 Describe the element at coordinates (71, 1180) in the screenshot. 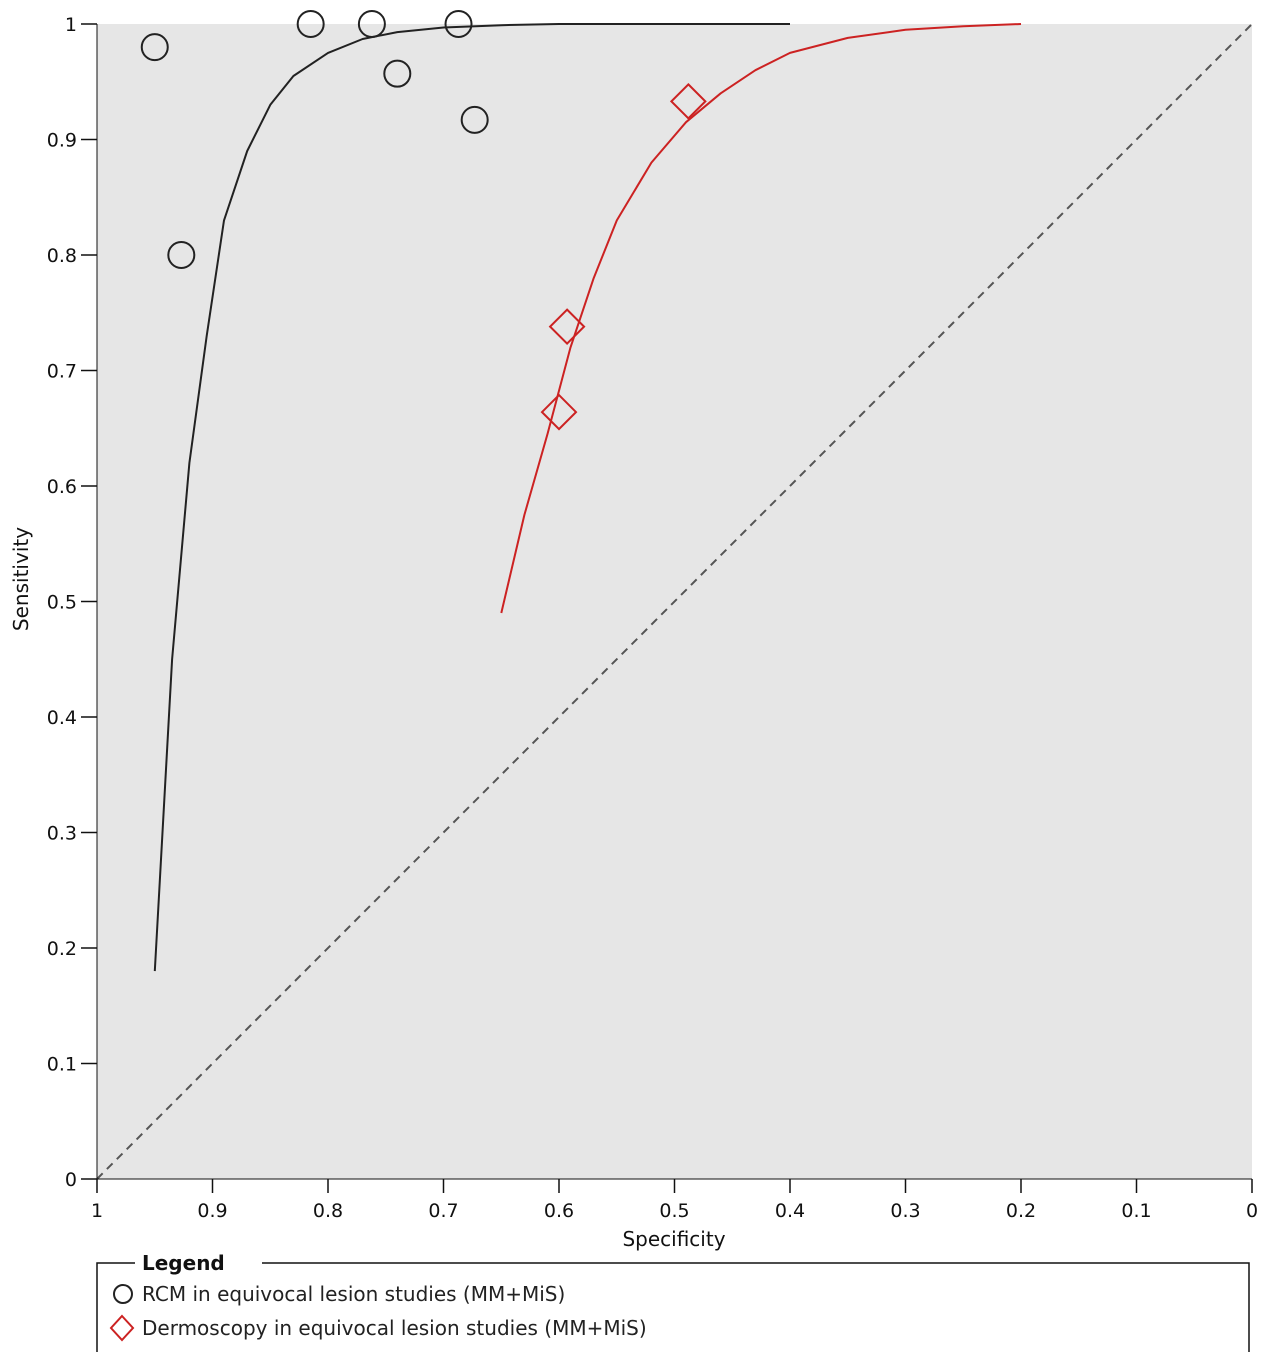

I see `y-tick-label: 0` at that location.